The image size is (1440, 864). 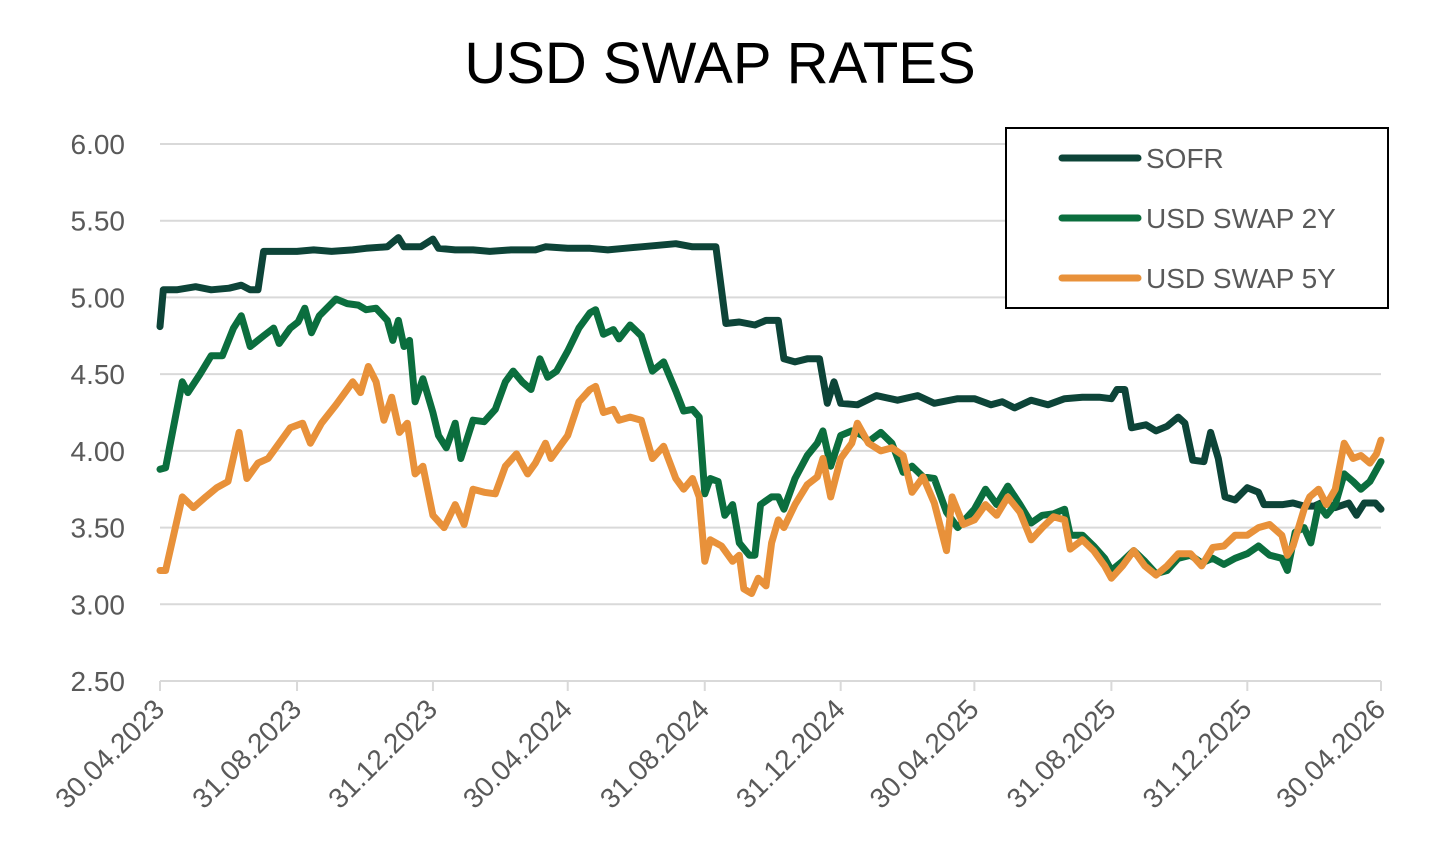 What do you see at coordinates (98, 374) in the screenshot?
I see `y-tick-label: 4.50` at bounding box center [98, 374].